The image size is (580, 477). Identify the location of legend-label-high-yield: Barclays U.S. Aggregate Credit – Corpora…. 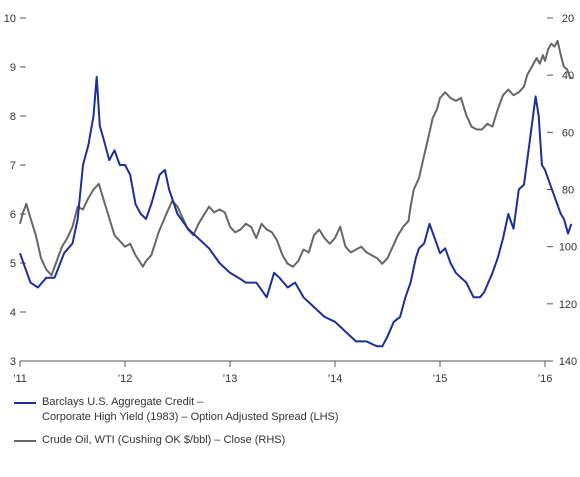
(190, 409).